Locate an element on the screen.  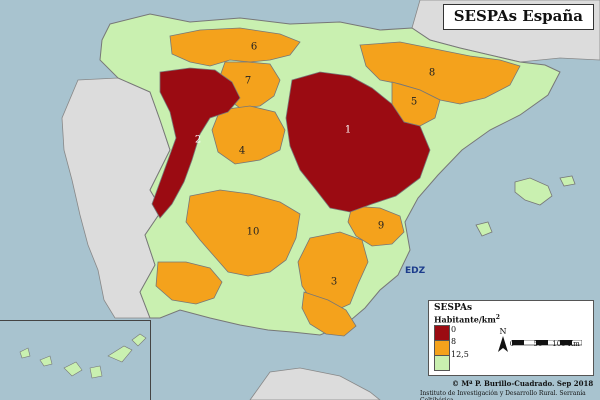
region-label-6: 6 is located at coordinates (254, 47).